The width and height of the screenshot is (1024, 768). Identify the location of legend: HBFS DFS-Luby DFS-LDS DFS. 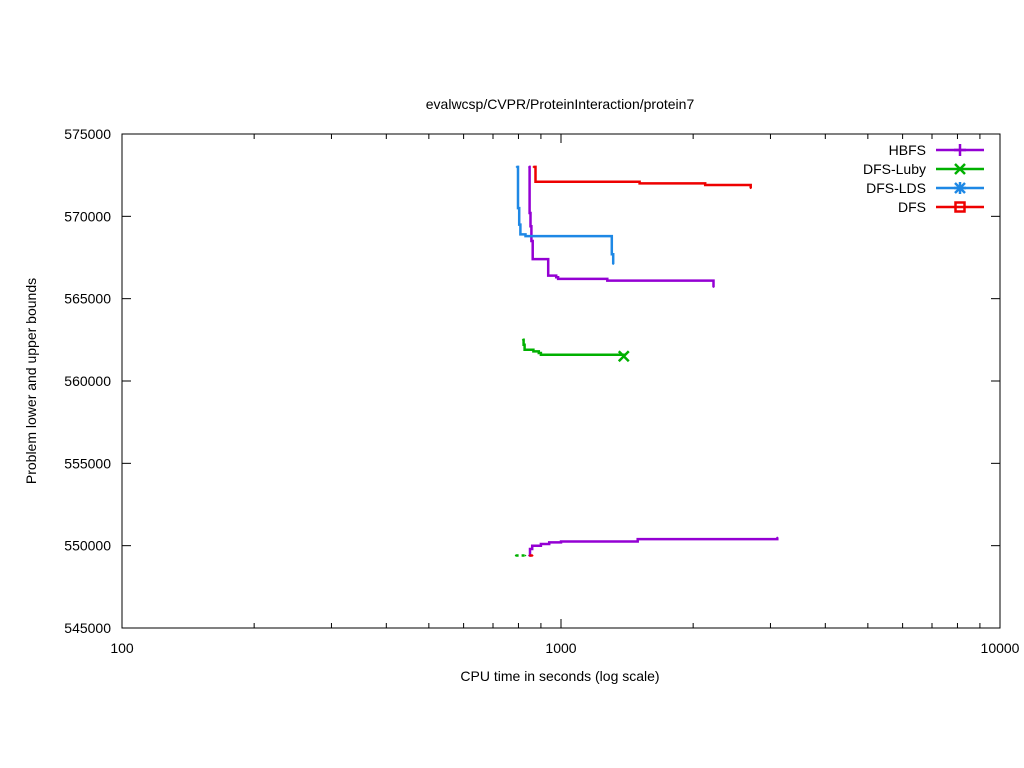
(923, 178).